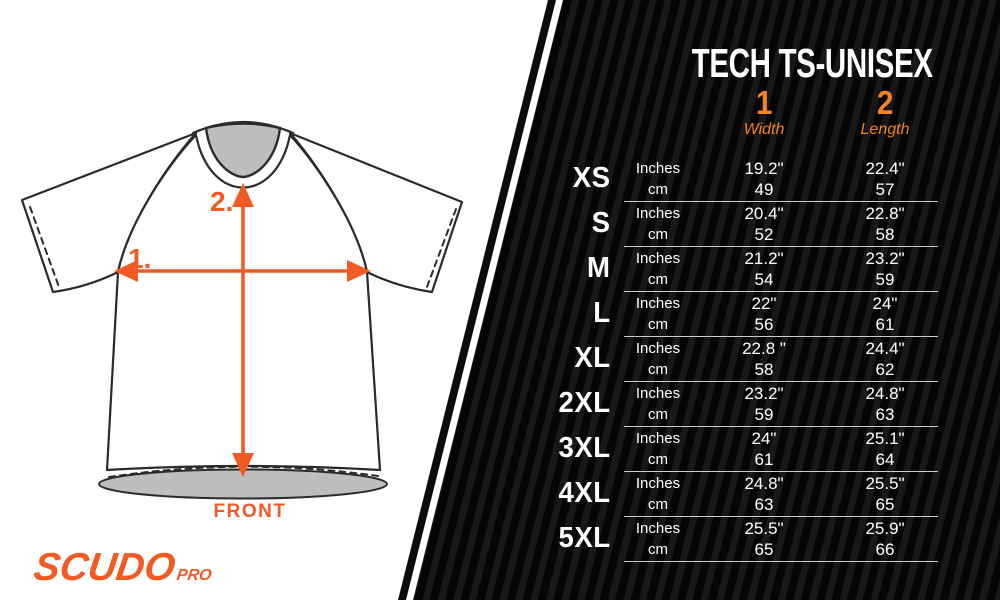 The width and height of the screenshot is (1000, 600). I want to click on size-label: L, so click(602, 313).